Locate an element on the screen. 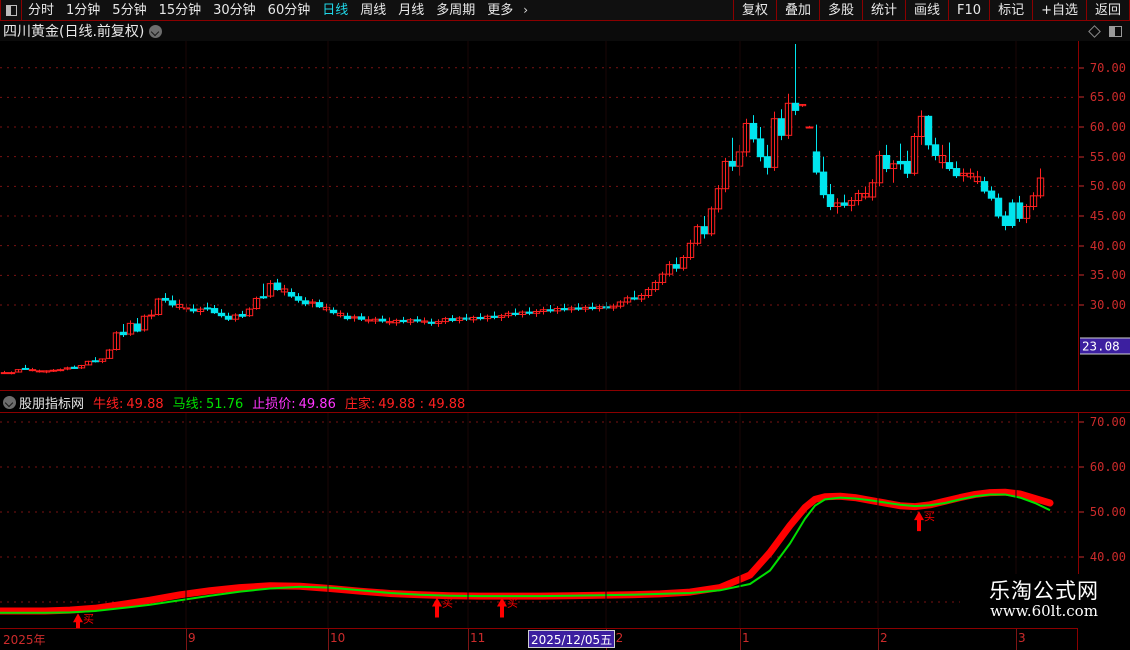 The image size is (1130, 650). indicator-field-key-0: 牛线: is located at coordinates (108, 404).